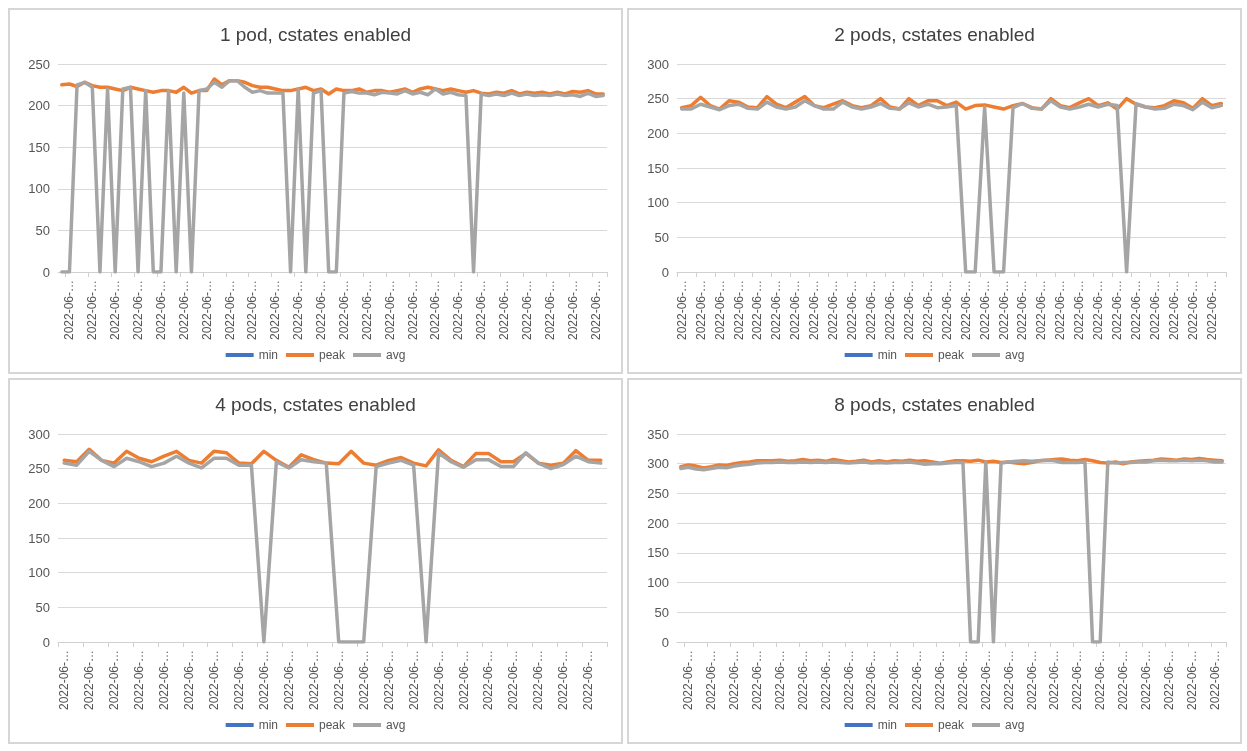 This screenshot has height=751, width=1247. I want to click on chart-title: 2 pods, cstates enabled, so click(934, 34).